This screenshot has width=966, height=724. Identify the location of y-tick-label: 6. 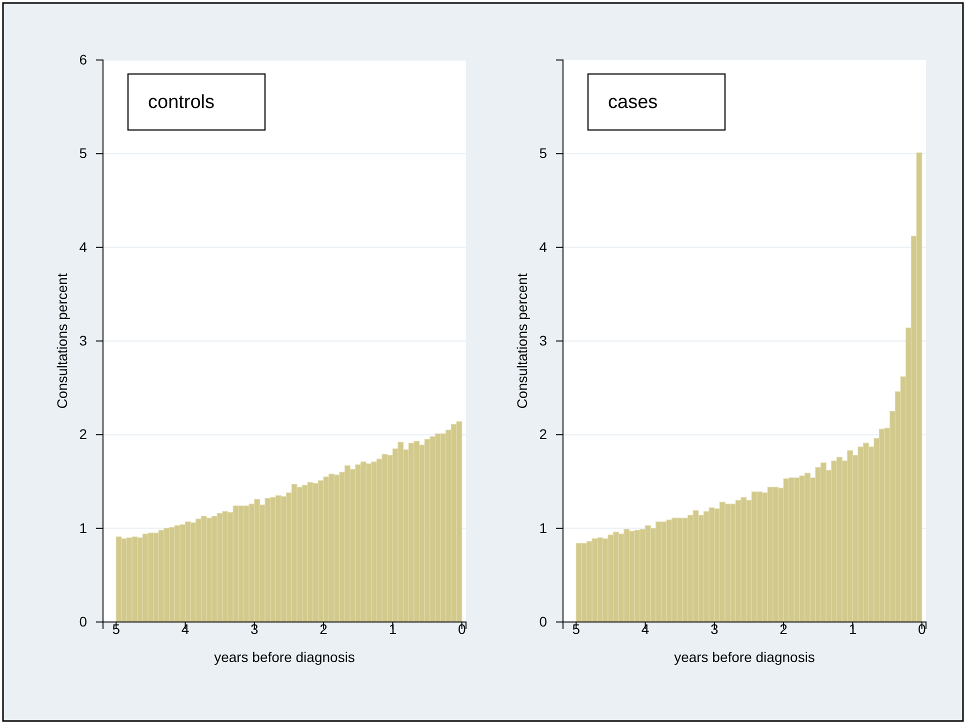
(83, 59).